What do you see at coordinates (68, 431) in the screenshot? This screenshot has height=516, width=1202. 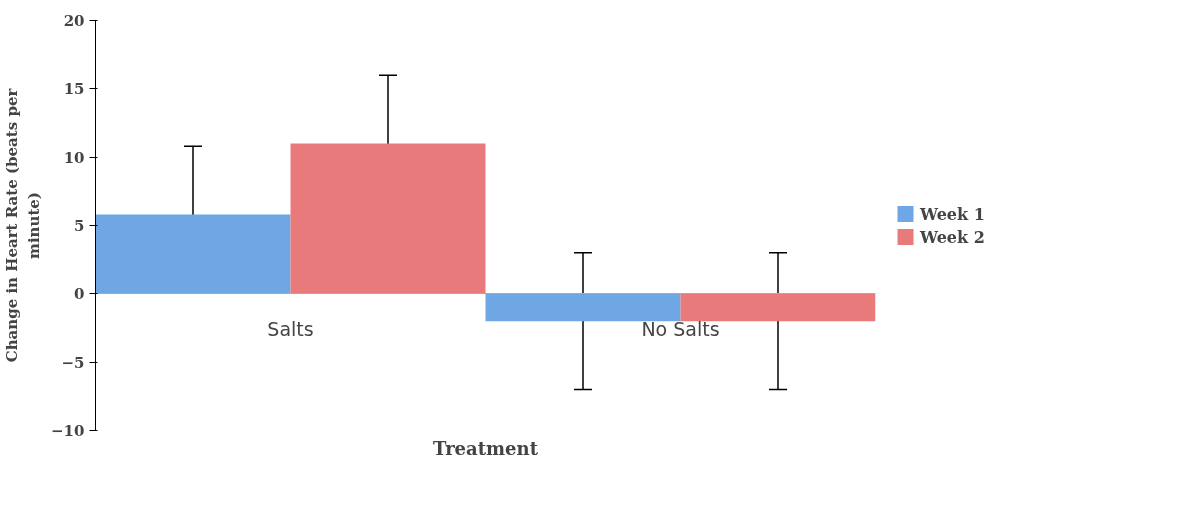 I see `y-tick-label: −10` at bounding box center [68, 431].